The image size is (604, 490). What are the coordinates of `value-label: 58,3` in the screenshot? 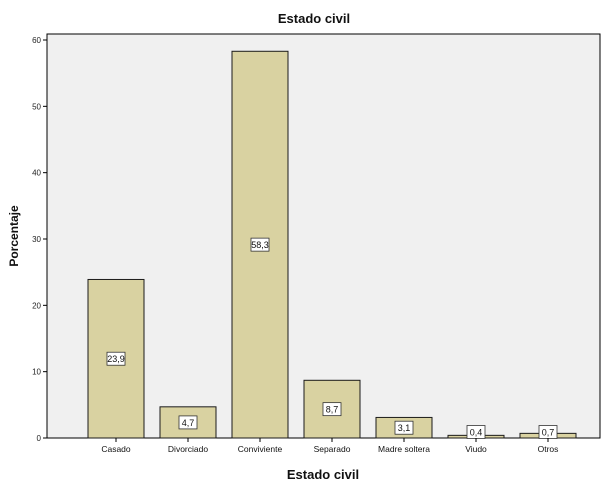 It's located at (260, 245).